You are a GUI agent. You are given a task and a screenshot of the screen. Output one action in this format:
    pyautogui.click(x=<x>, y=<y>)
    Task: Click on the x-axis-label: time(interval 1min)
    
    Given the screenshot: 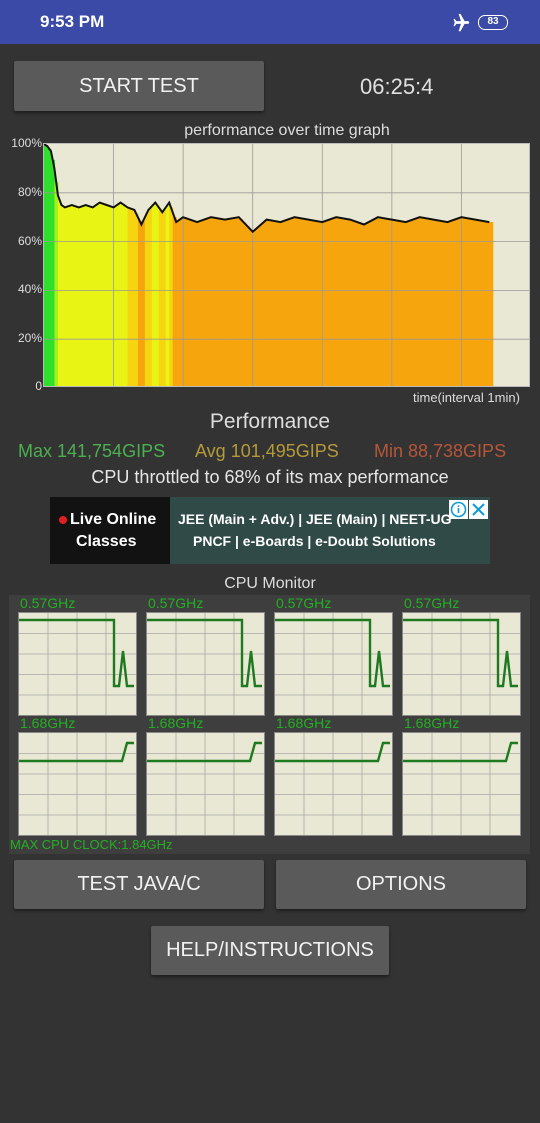 What is the action you would take?
    pyautogui.click(x=466, y=397)
    